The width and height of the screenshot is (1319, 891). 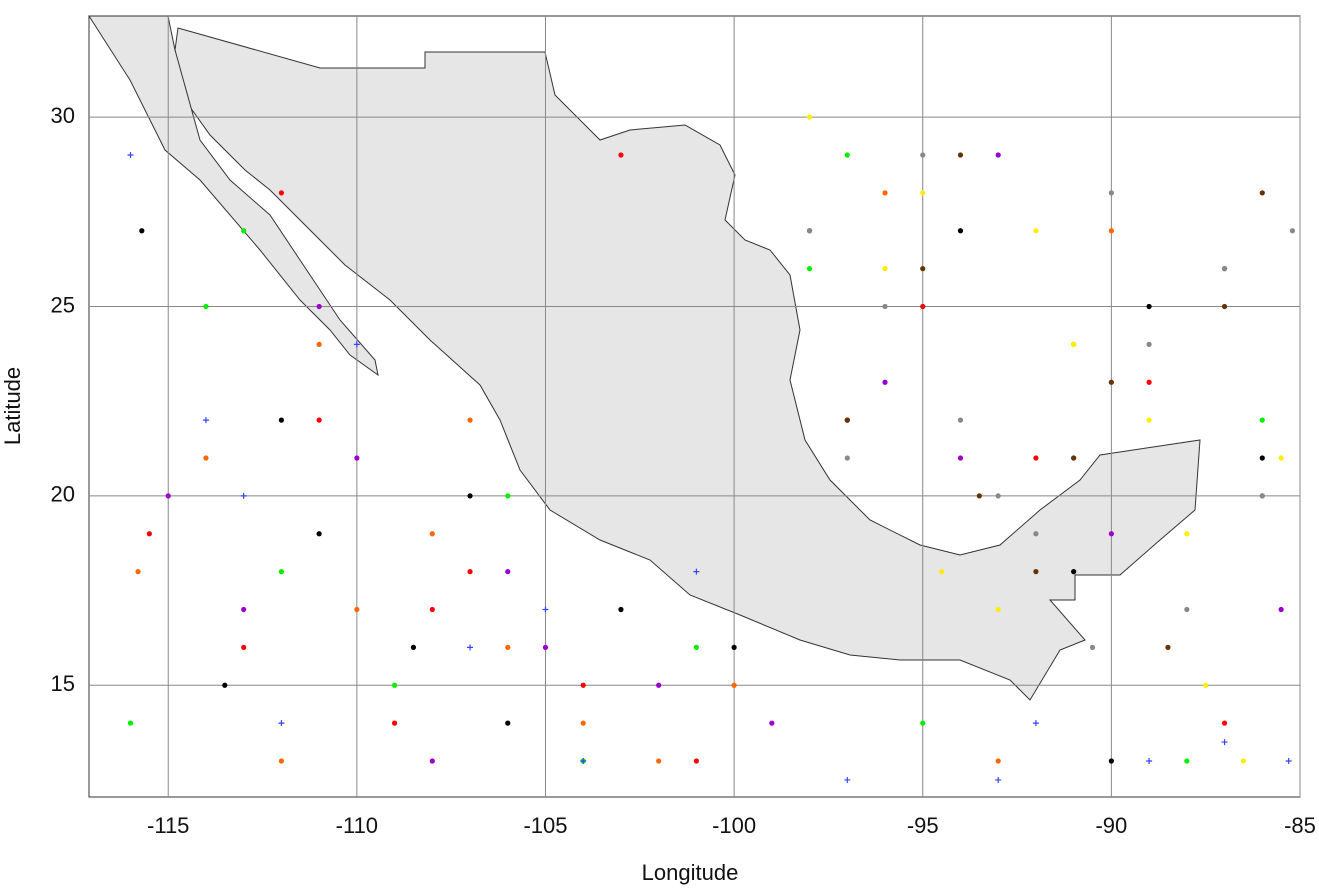 What do you see at coordinates (12, 406) in the screenshot?
I see `y-axis-title: Latitude` at bounding box center [12, 406].